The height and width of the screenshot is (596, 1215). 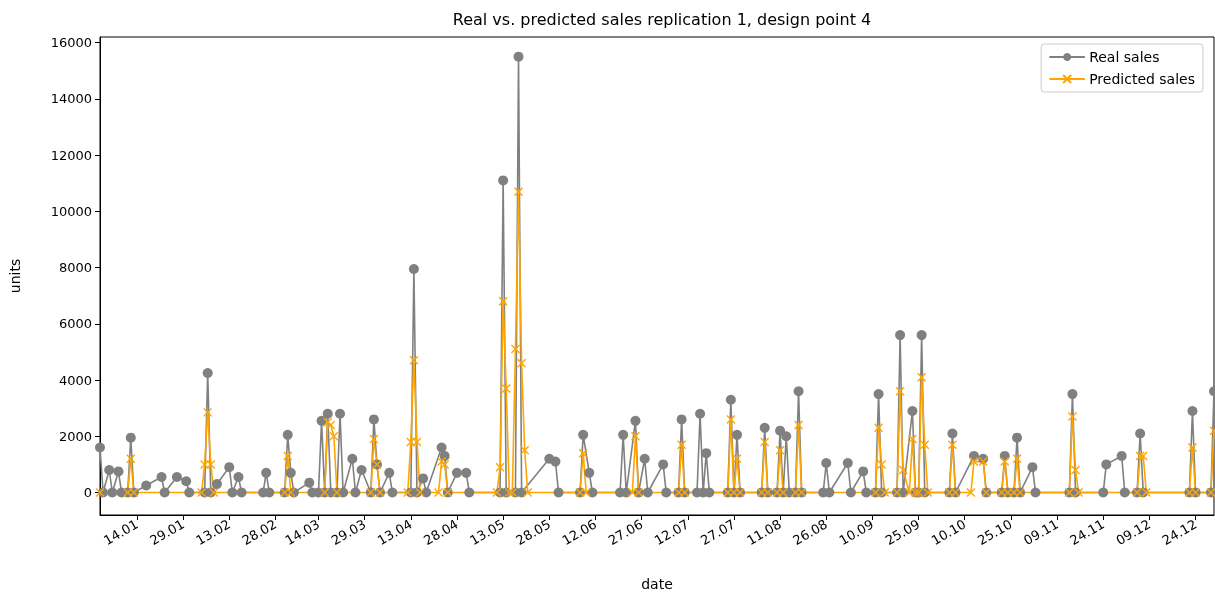 I want to click on y-tick-label: 16000, so click(x=71, y=43).